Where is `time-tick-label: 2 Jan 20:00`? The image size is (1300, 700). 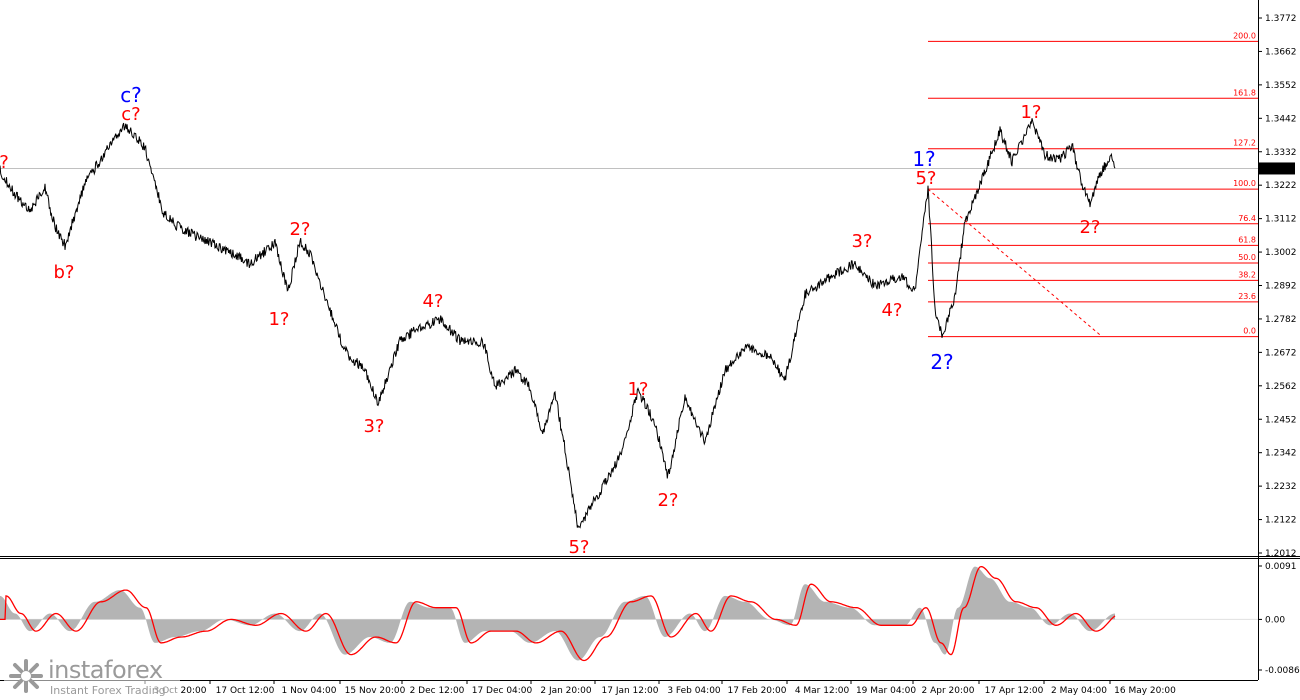 time-tick-label: 2 Jan 20:00 is located at coordinates (566, 691).